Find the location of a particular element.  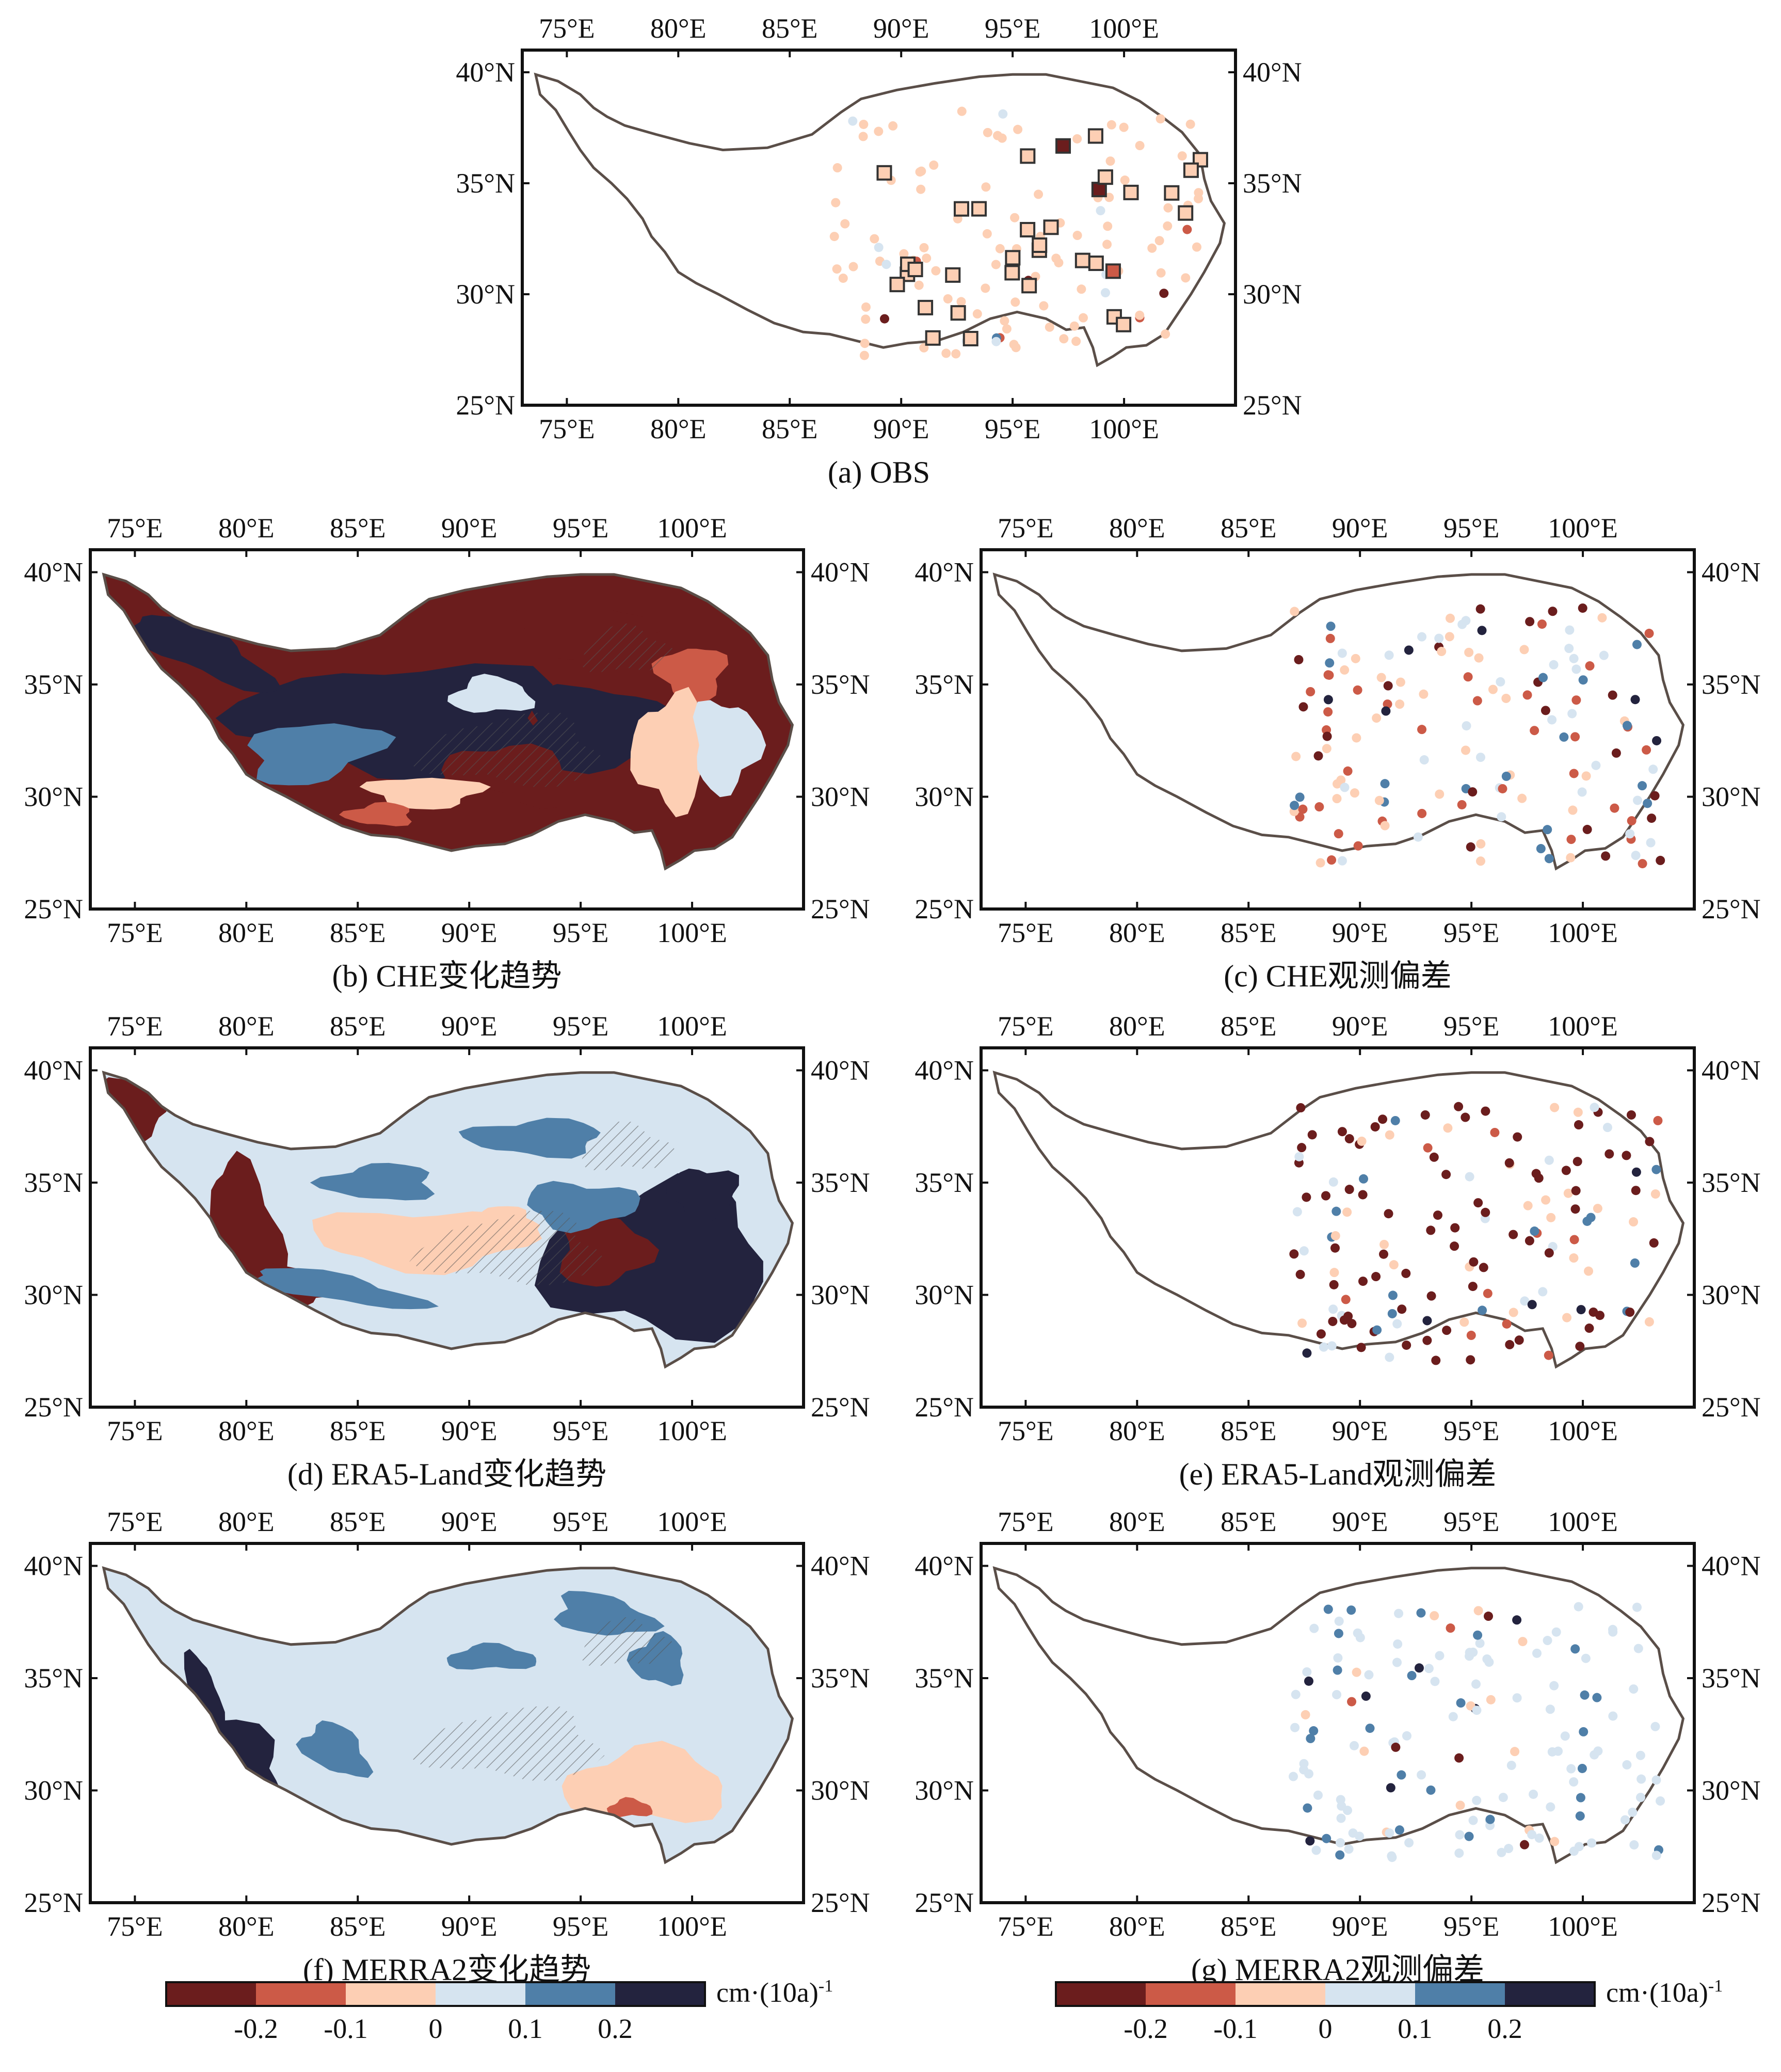

lat-tick-label-left: 30°N is located at coordinates (54, 1790).